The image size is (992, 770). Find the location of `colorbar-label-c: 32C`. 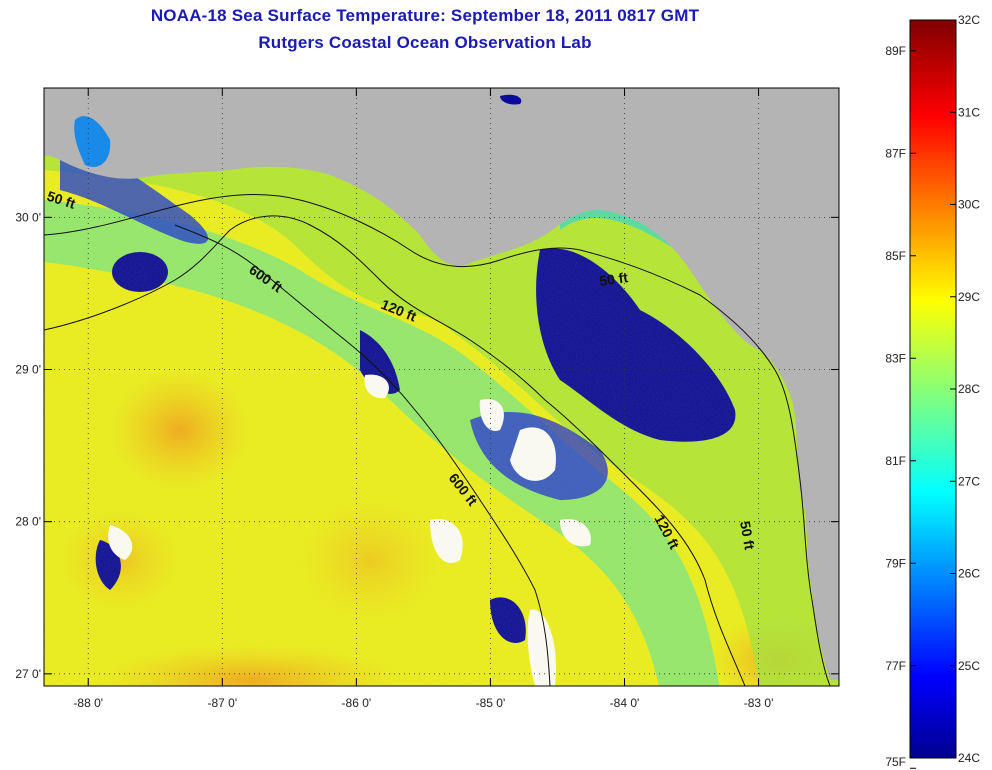

colorbar-label-c: 32C is located at coordinates (969, 20).